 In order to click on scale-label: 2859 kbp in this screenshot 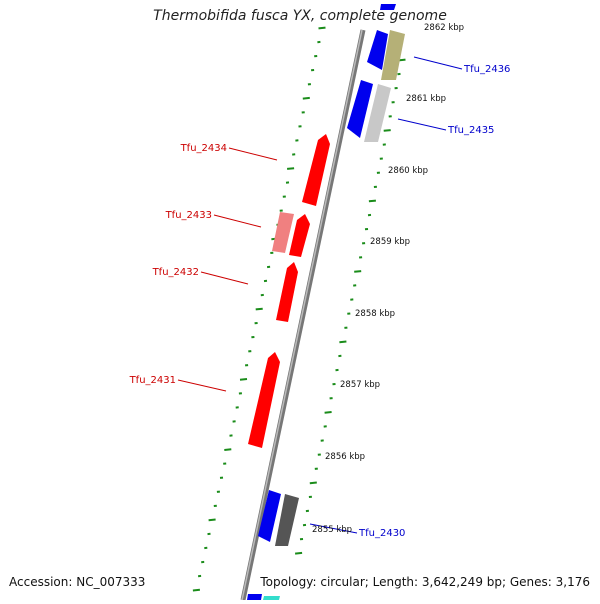, I will do `click(390, 242)`.